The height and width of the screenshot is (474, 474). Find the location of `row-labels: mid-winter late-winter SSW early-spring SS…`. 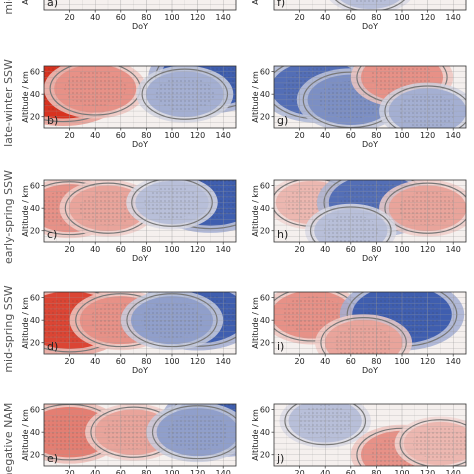

row-labels: mid-winter late-winter SSW early-spring SS… is located at coordinates (8, 237).